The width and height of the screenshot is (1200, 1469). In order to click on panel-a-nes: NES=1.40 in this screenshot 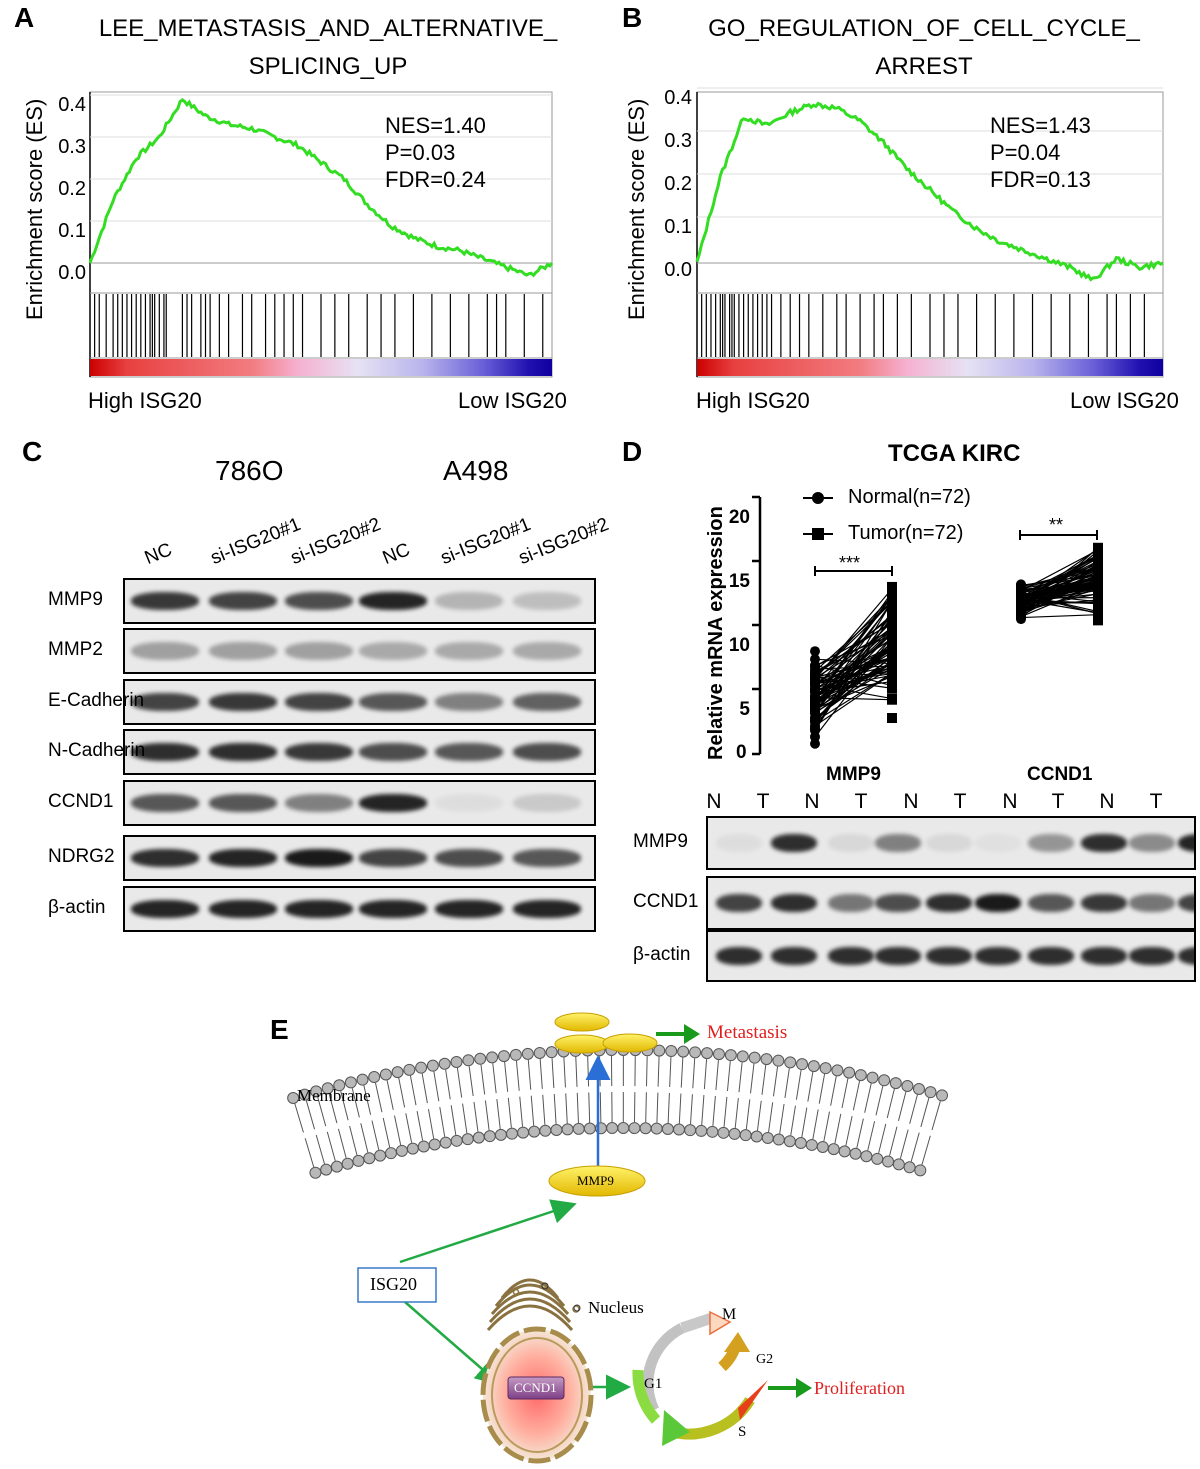, I will do `click(435, 125)`.